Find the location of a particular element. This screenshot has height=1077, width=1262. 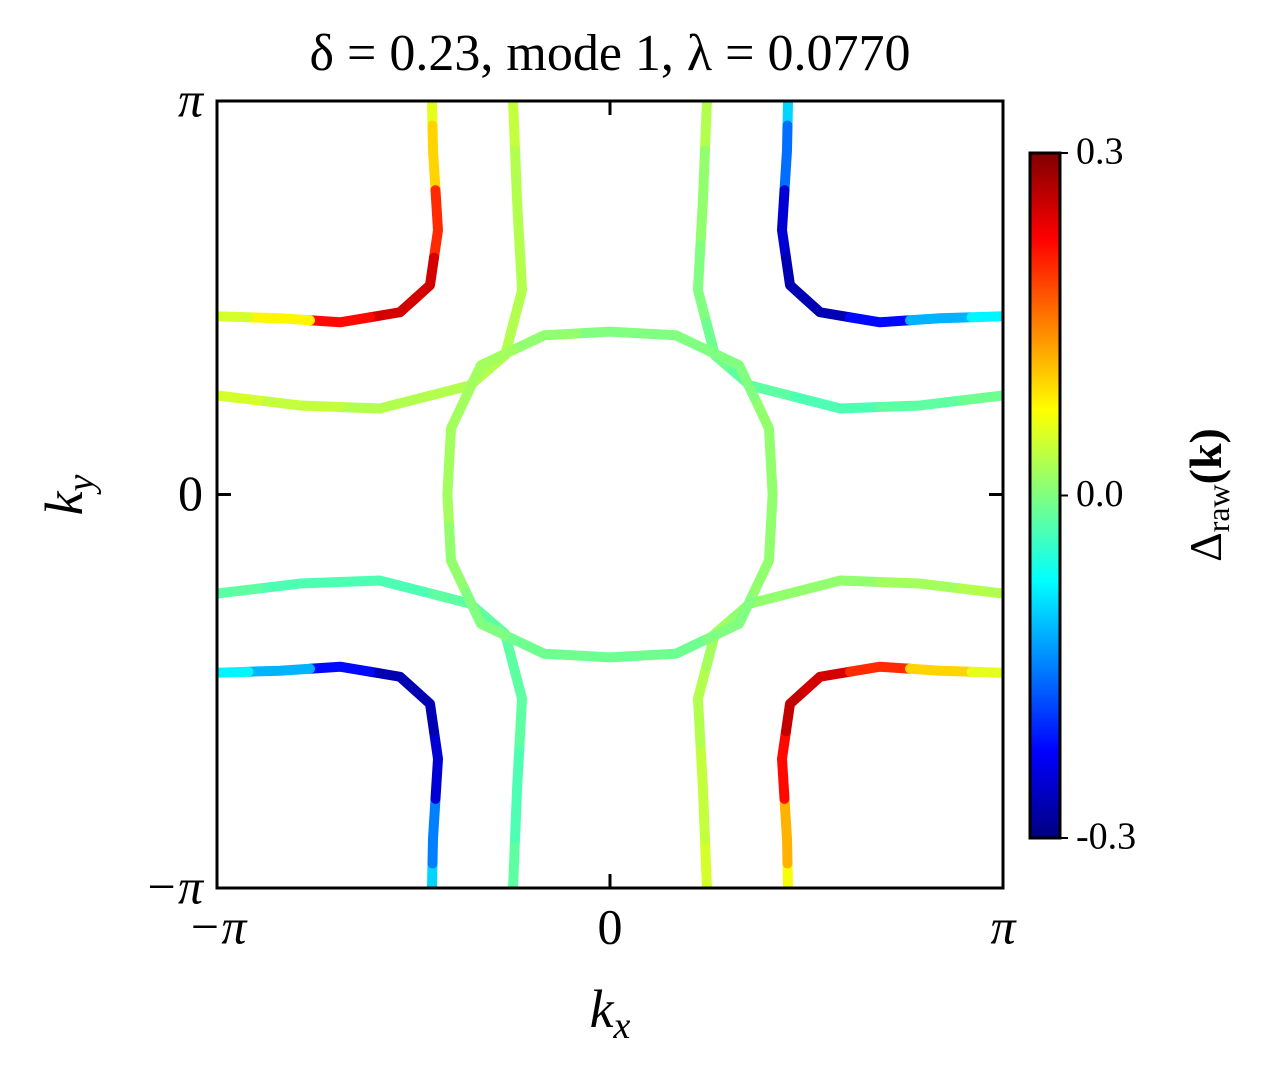

y-label-main: k is located at coordinates (64, 502).